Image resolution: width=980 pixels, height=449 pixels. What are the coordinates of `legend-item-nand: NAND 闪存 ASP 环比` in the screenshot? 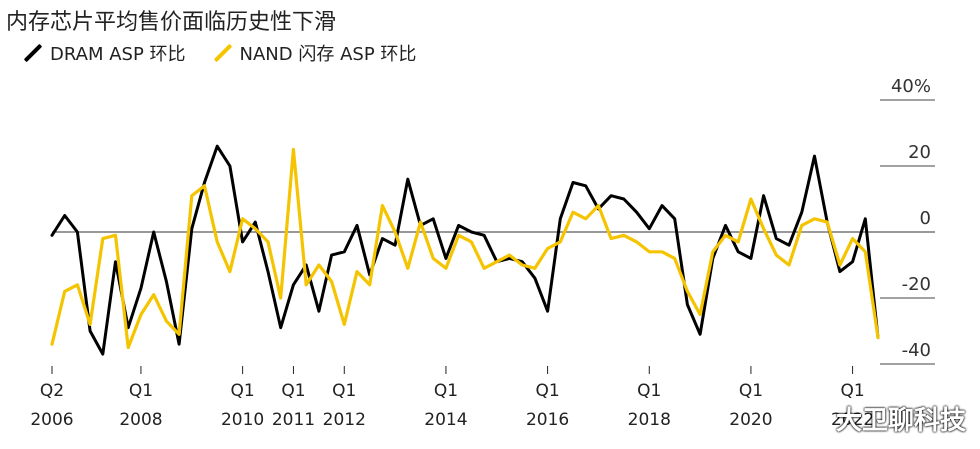 It's located at (315, 53).